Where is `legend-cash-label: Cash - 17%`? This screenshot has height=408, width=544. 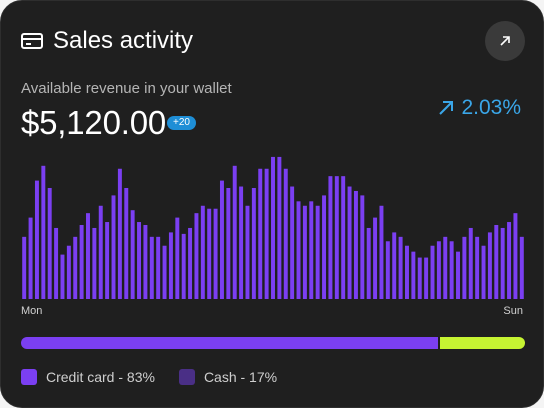
legend-cash-label: Cash - 17% is located at coordinates (240, 377).